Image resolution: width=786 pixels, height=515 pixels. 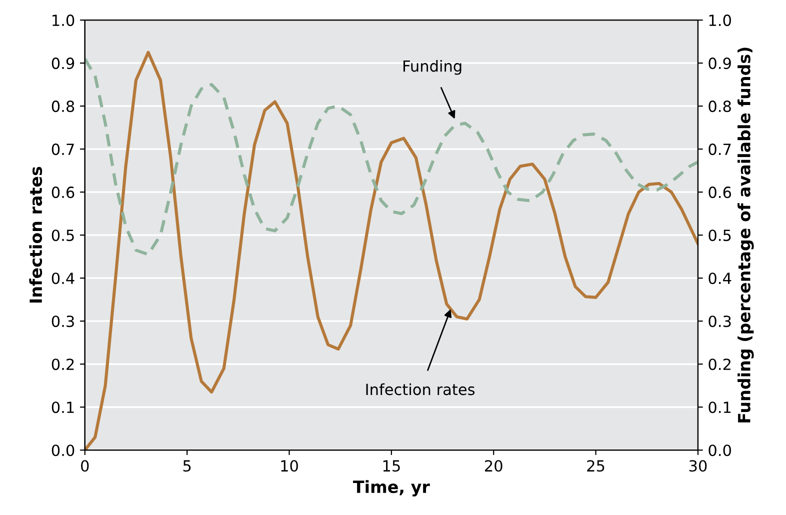 What do you see at coordinates (720, 278) in the screenshot?
I see `y2-tick-label: 0.4` at bounding box center [720, 278].